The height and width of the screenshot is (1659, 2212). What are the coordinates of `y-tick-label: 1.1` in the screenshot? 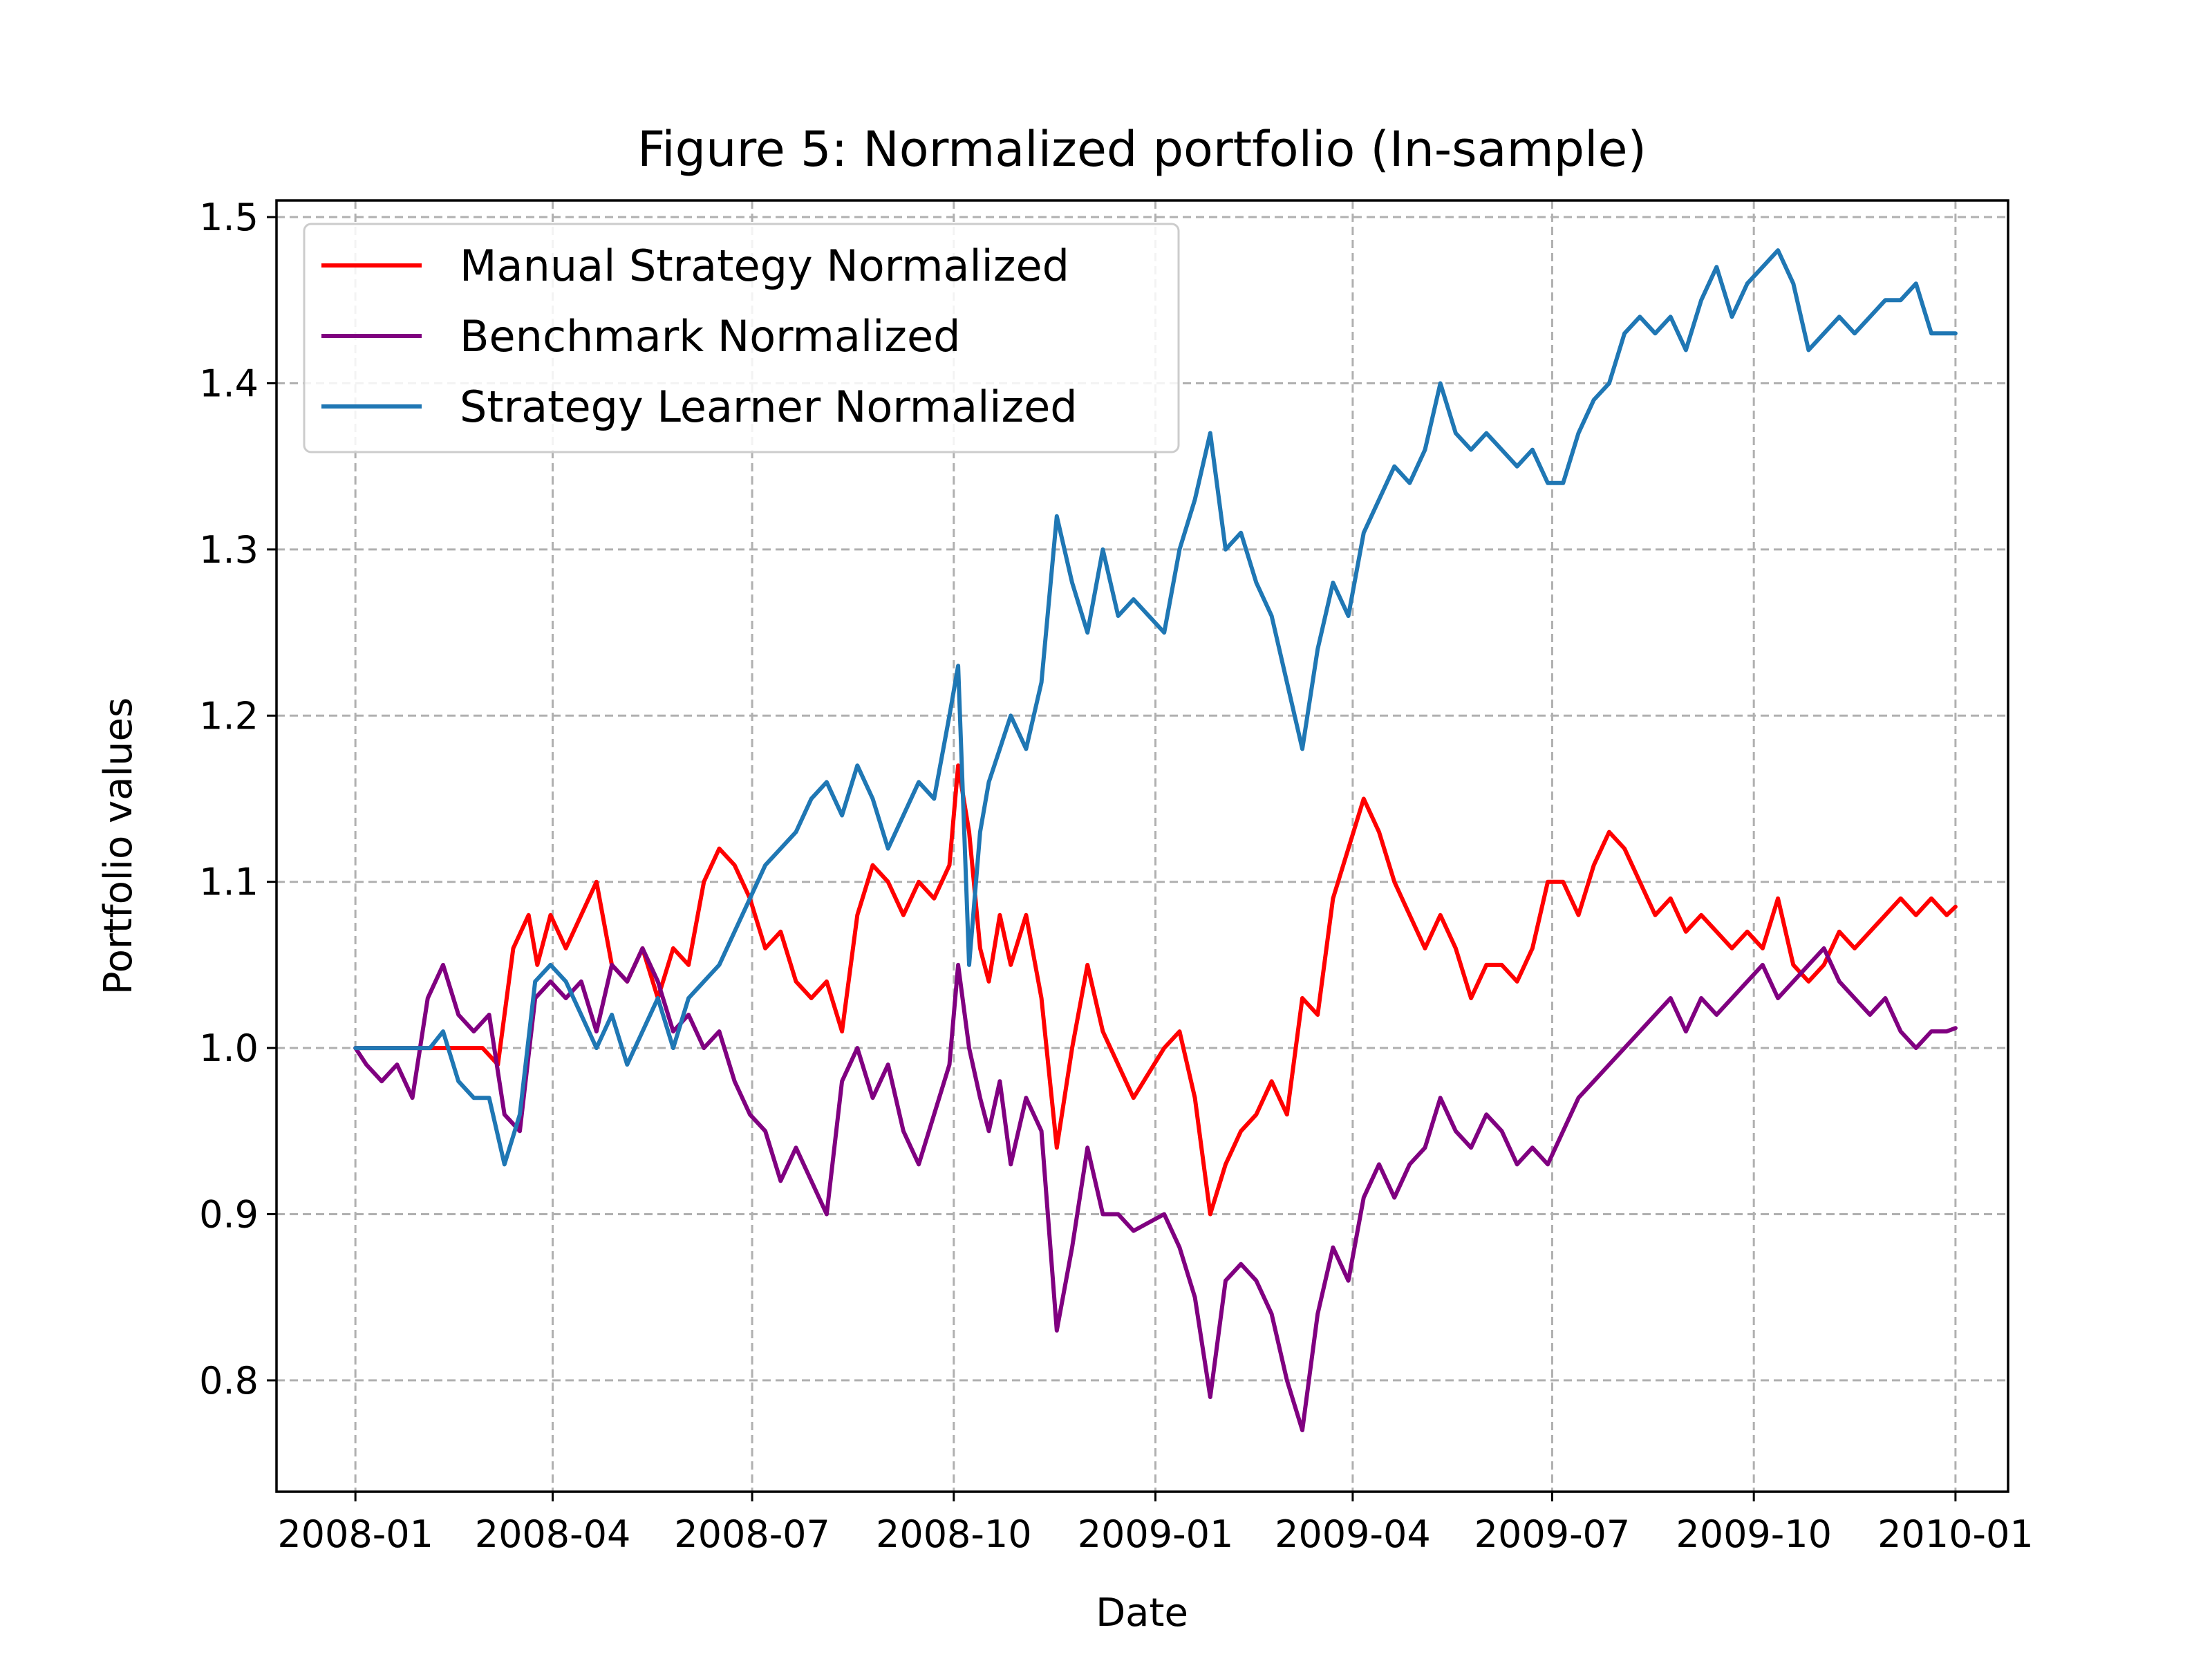 It's located at (229, 882).